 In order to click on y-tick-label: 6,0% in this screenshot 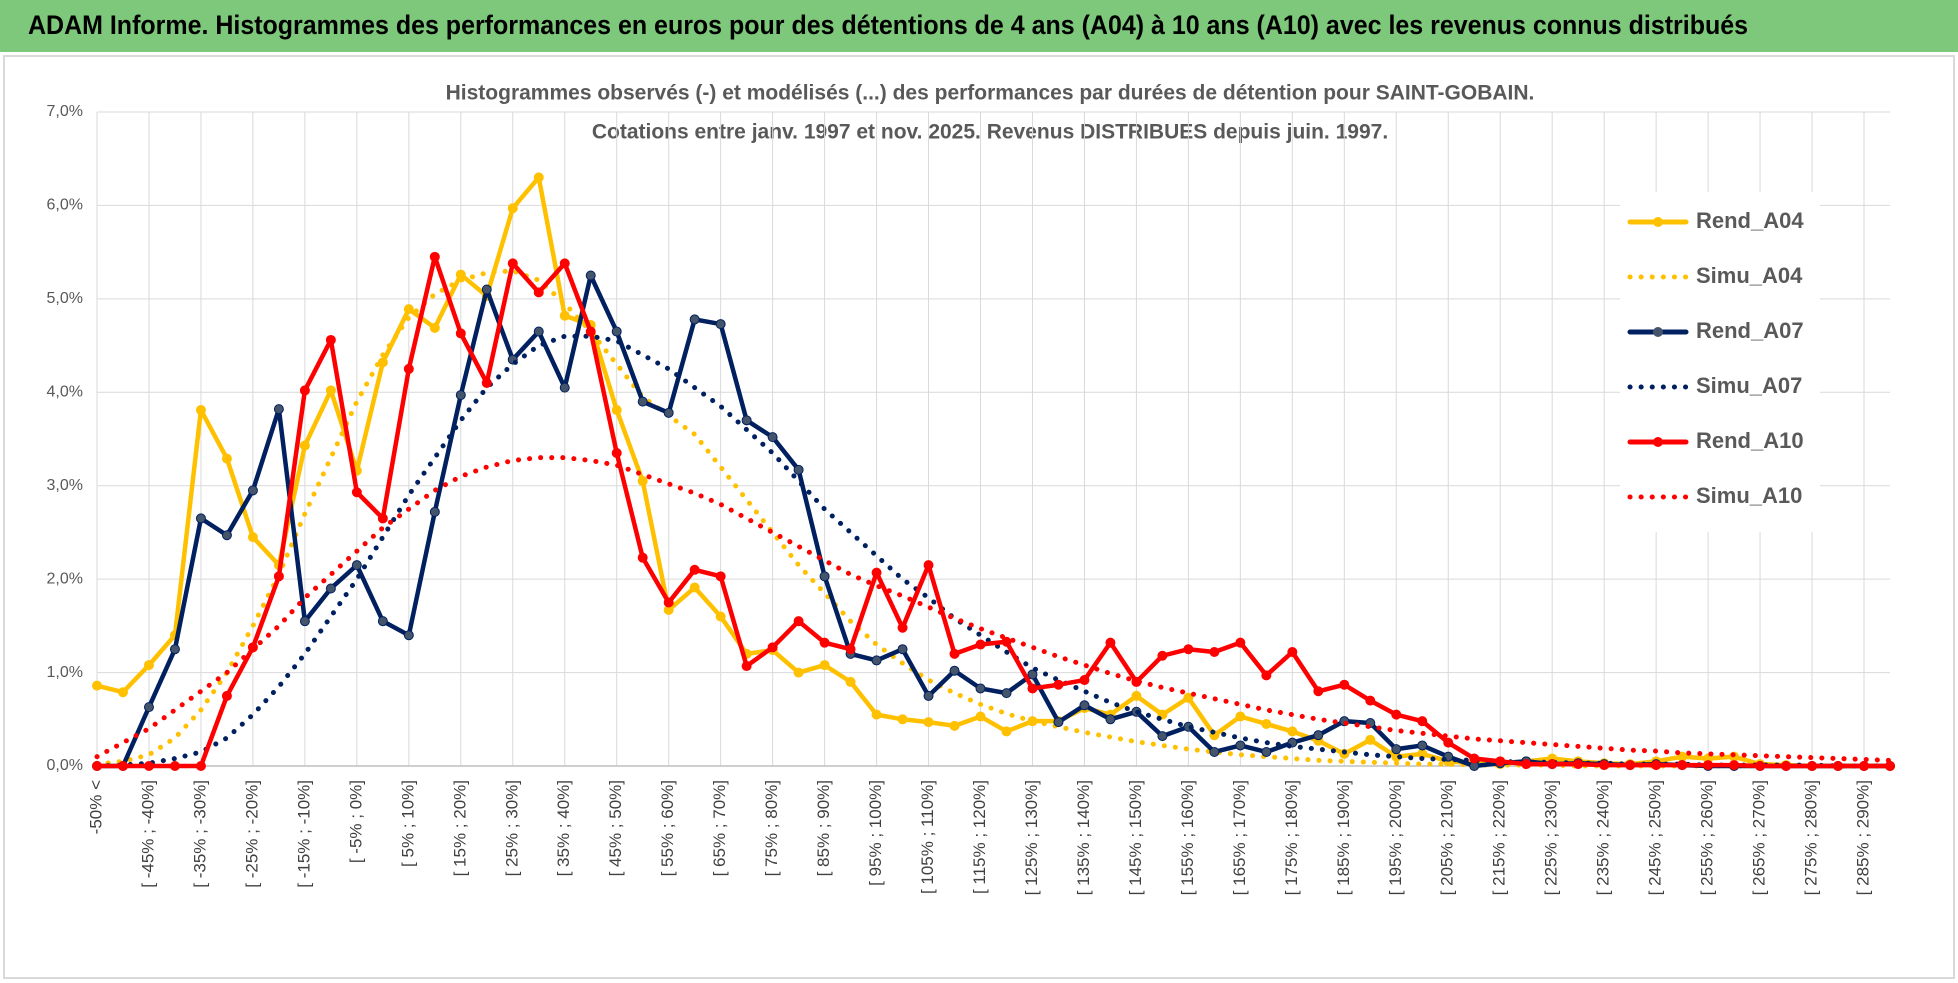, I will do `click(65, 205)`.